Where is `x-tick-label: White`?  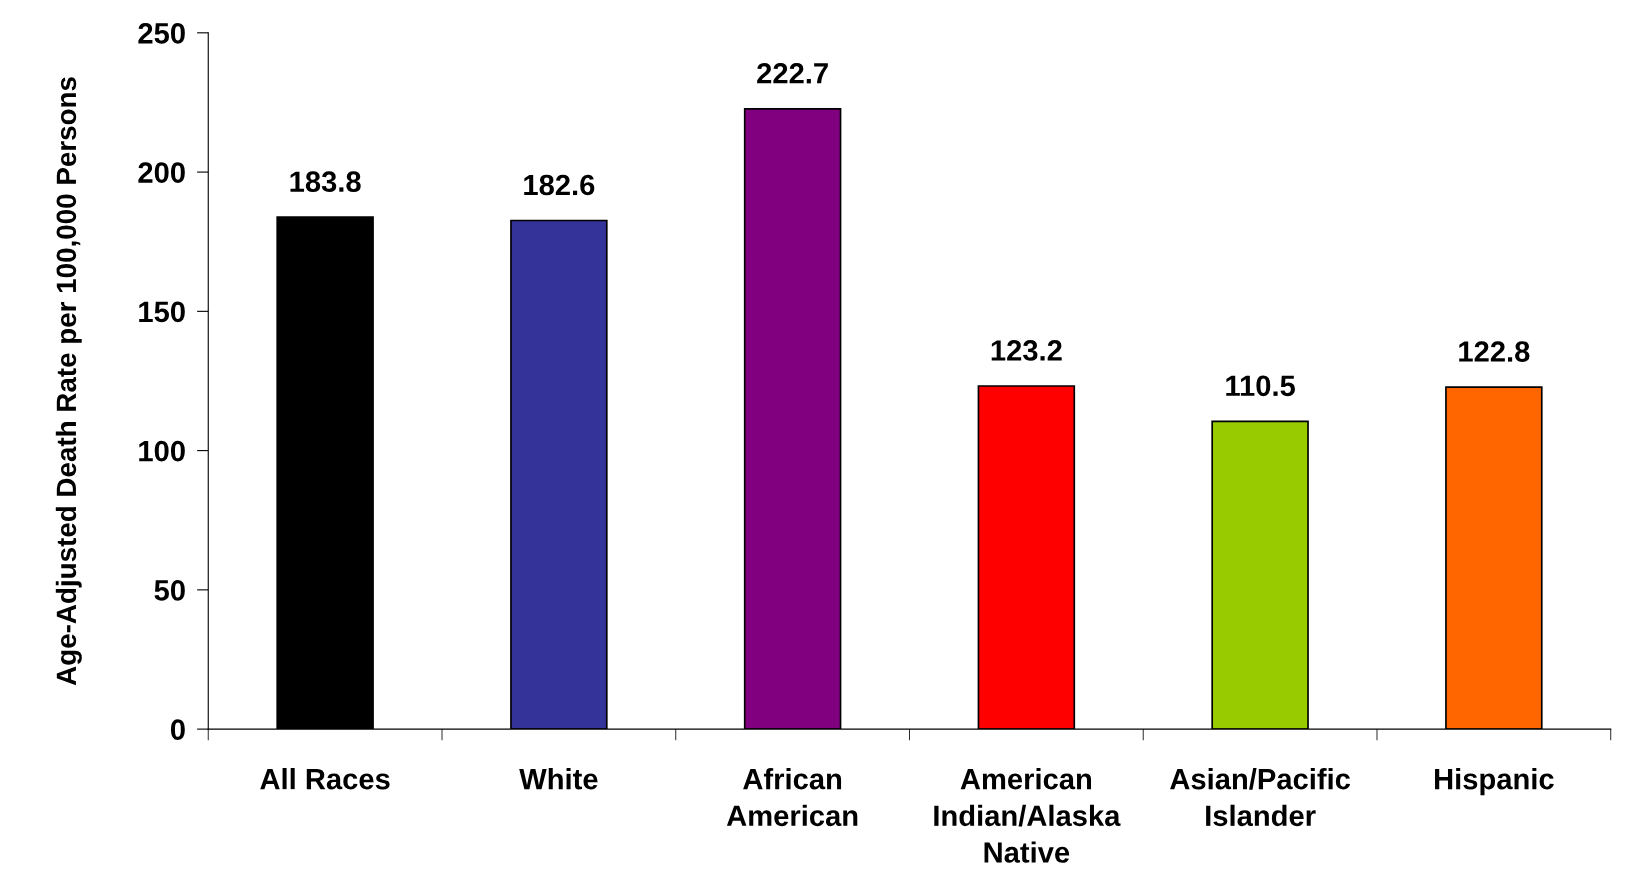
x-tick-label: White is located at coordinates (558, 779).